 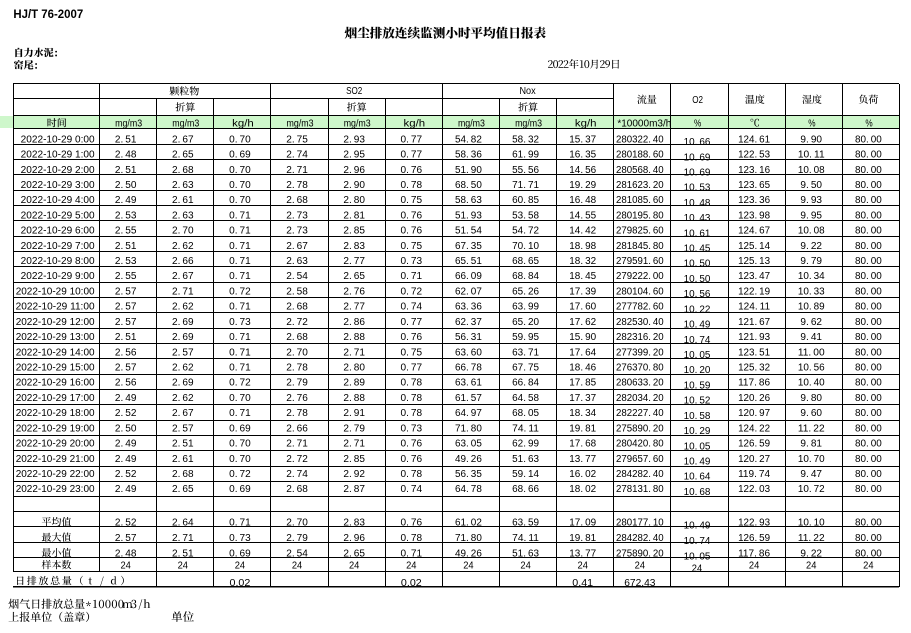 I want to click on svg-text: kg/h, so click(x=586, y=124).